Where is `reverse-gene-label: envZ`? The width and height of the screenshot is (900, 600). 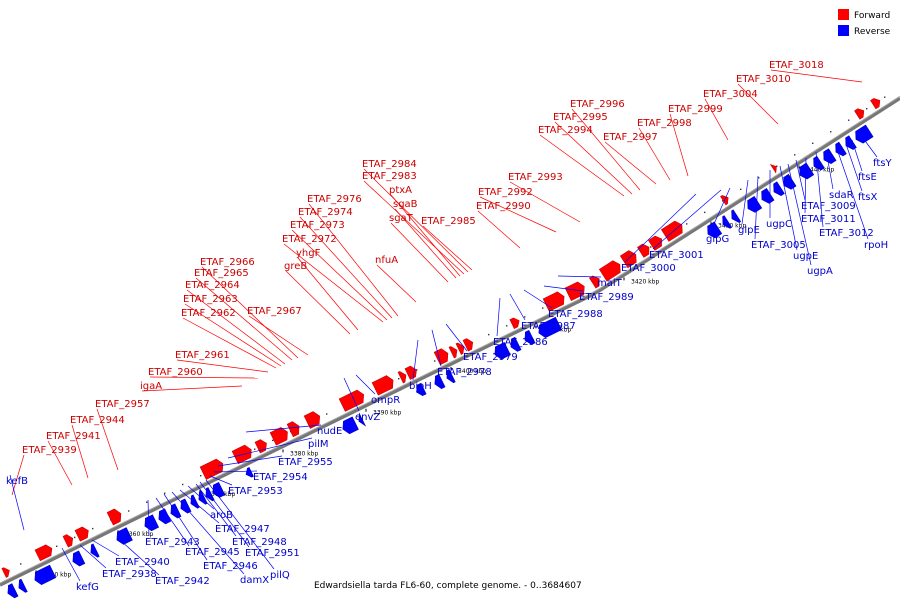 reverse-gene-label: envZ is located at coordinates (367, 417).